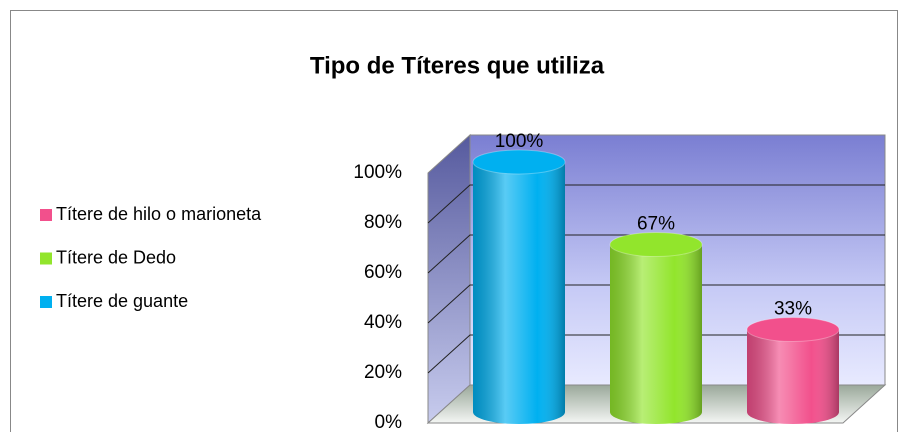  I want to click on value-label: 100%, so click(519, 141).